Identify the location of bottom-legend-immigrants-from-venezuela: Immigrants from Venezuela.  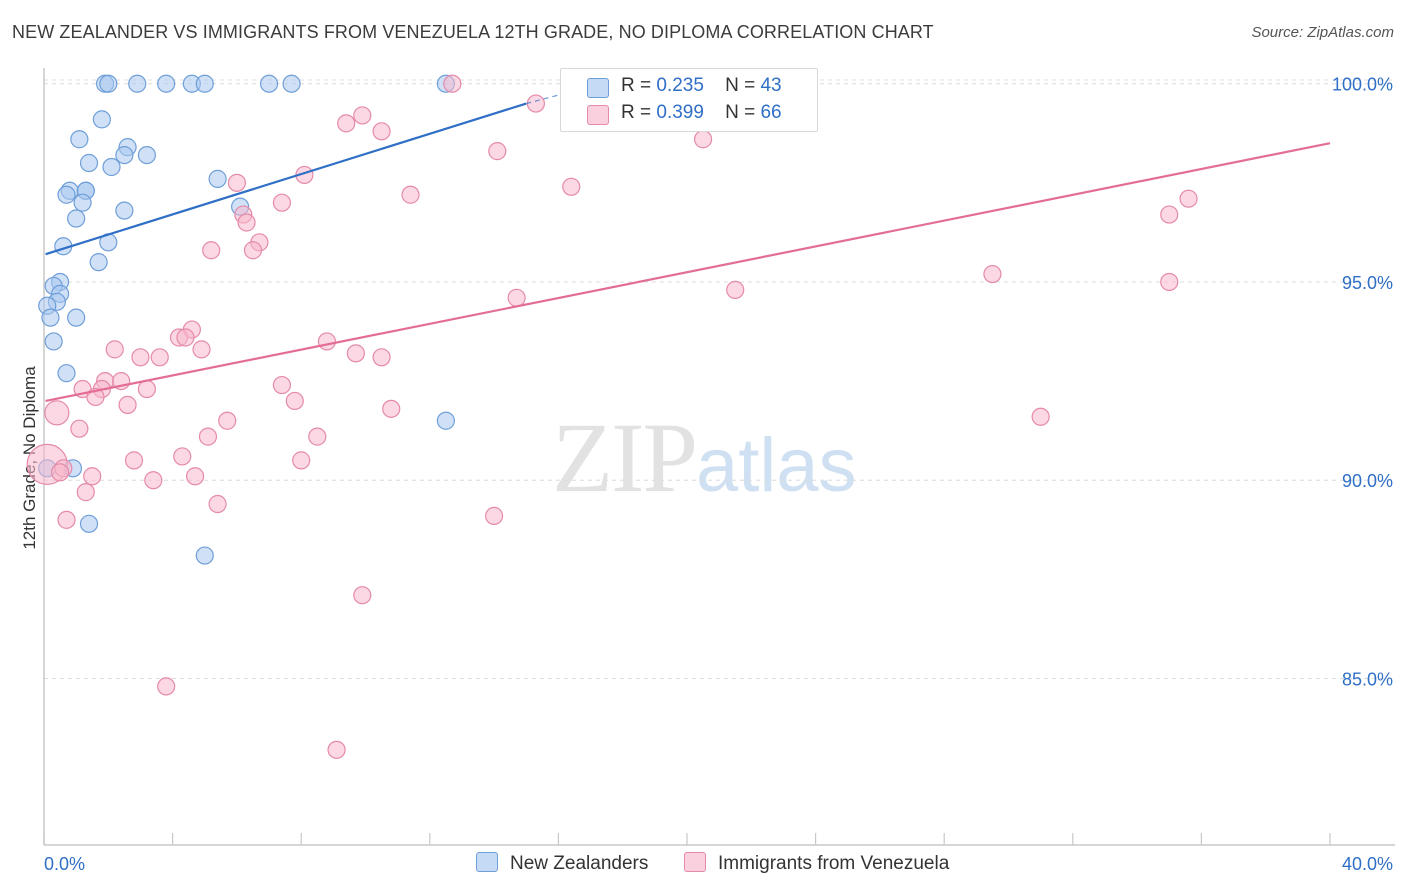
(816, 863).